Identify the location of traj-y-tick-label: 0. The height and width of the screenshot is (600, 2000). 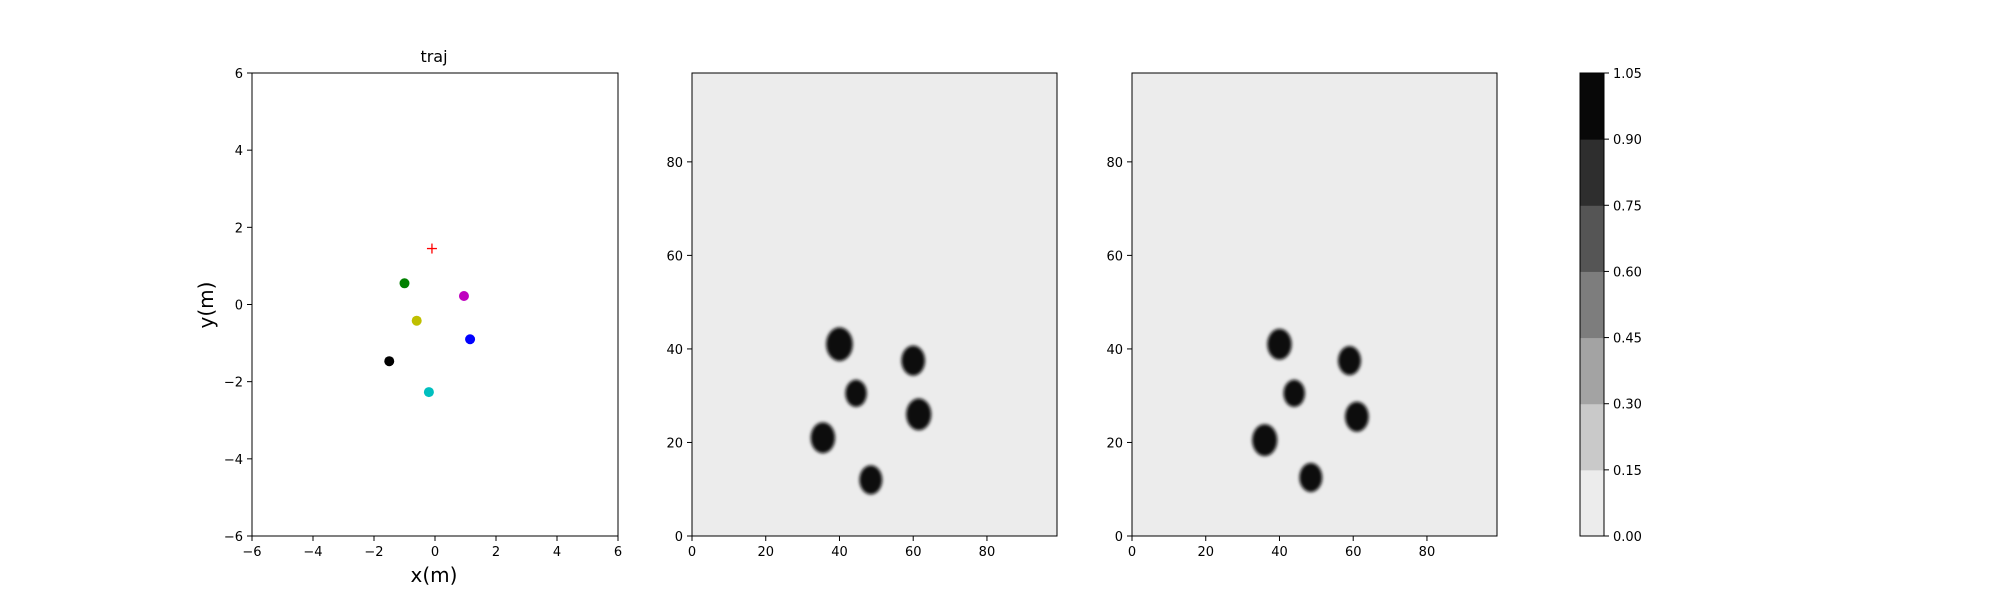
(239, 306).